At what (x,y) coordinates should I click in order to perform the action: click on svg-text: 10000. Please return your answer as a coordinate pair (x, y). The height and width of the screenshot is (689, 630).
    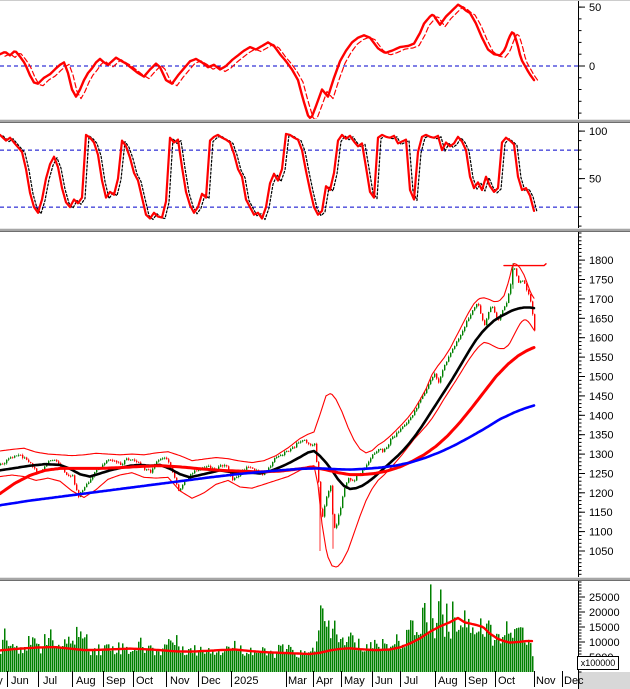
    Looking at the image, I should click on (604, 643).